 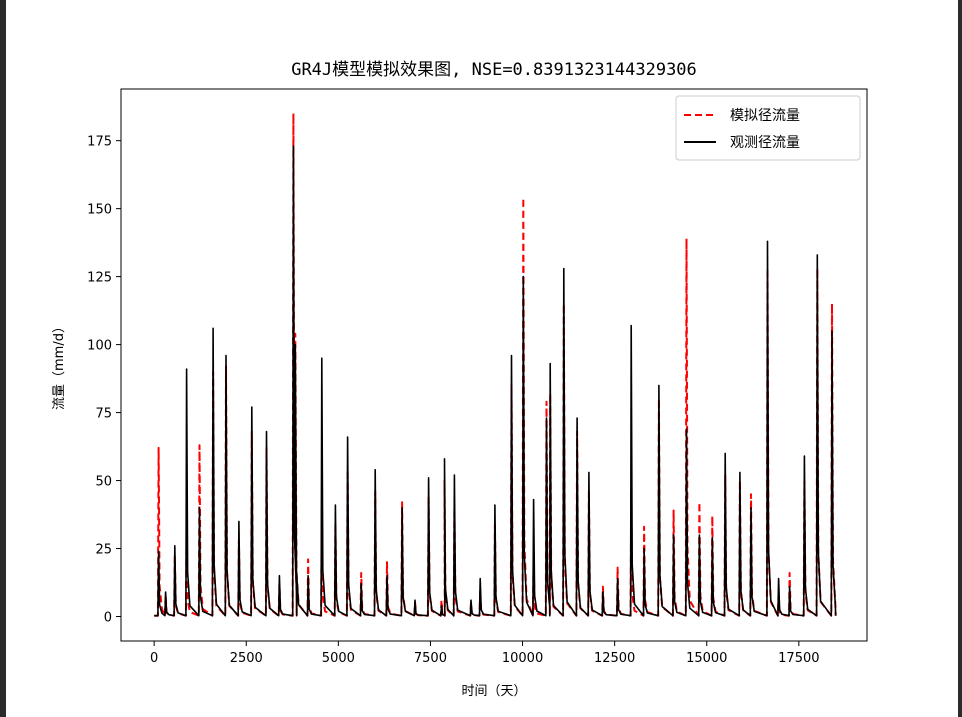 What do you see at coordinates (246, 658) in the screenshot?
I see `x-tick-label: 2500` at bounding box center [246, 658].